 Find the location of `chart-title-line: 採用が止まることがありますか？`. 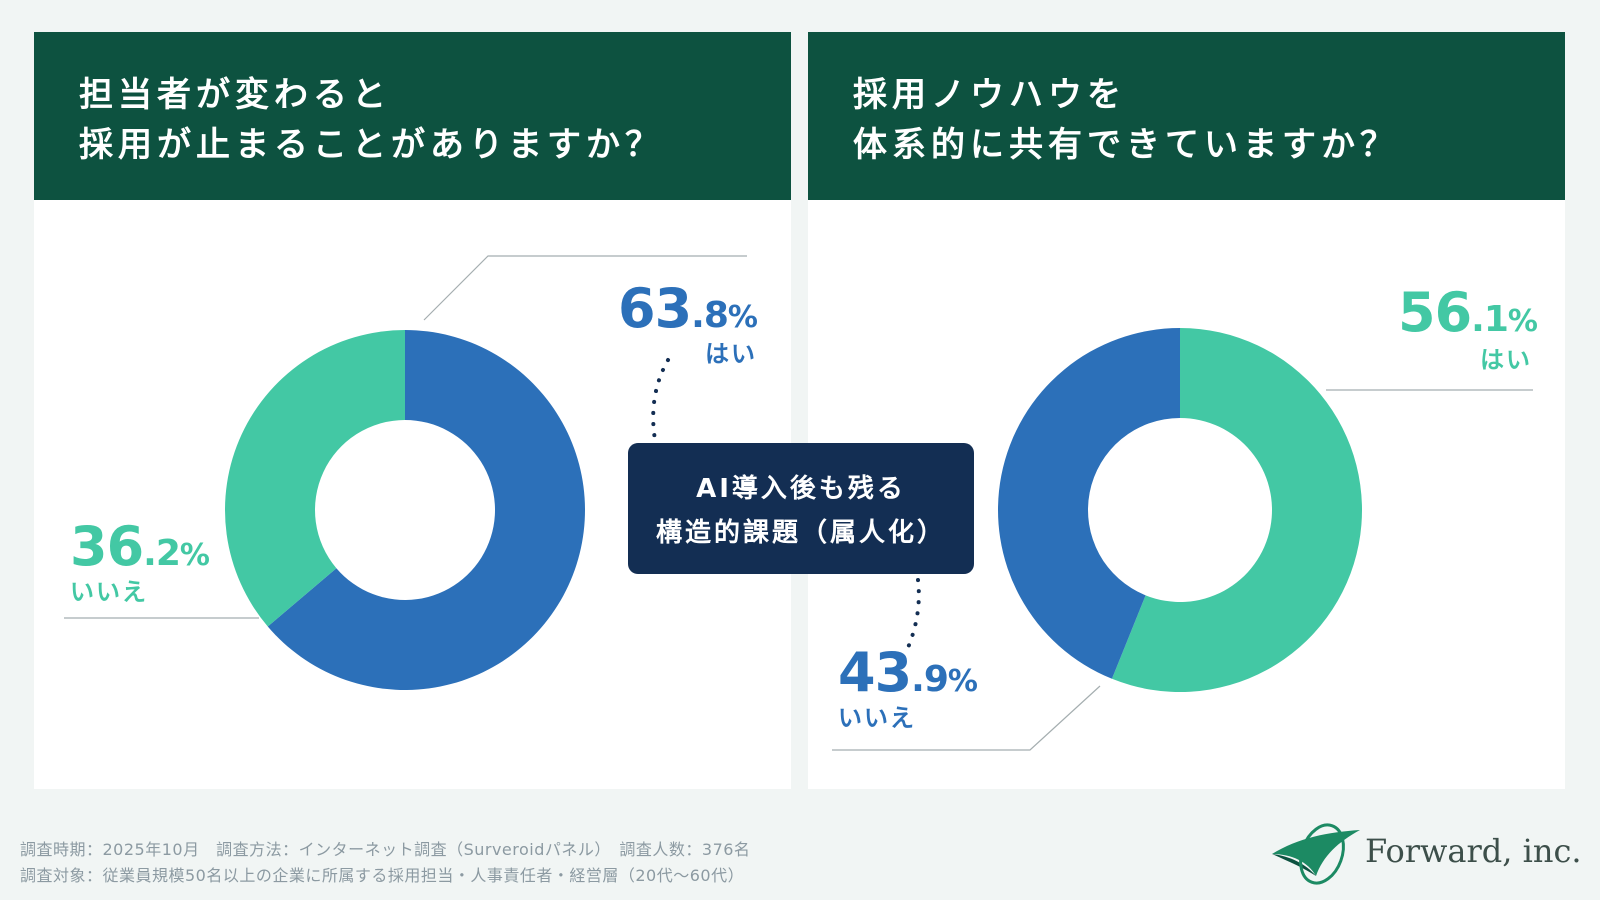

chart-title-line: 採用が止まることがありますか？ is located at coordinates (371, 145).